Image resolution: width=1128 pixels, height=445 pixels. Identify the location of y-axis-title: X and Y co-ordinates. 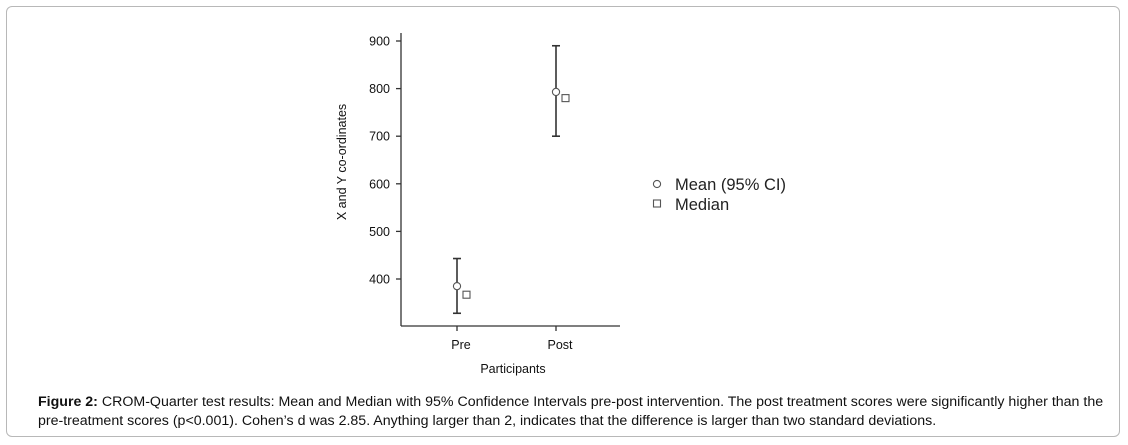
(342, 162).